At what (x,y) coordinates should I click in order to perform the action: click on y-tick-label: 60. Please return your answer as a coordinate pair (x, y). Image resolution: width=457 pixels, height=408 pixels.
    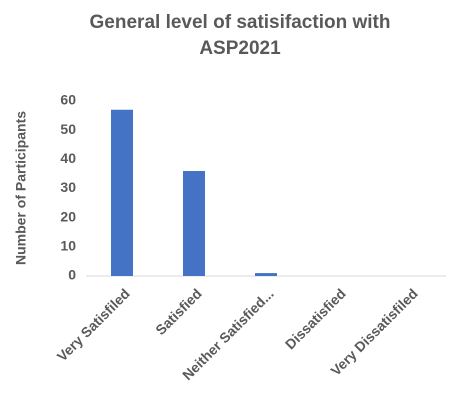
    Looking at the image, I should click on (68, 100).